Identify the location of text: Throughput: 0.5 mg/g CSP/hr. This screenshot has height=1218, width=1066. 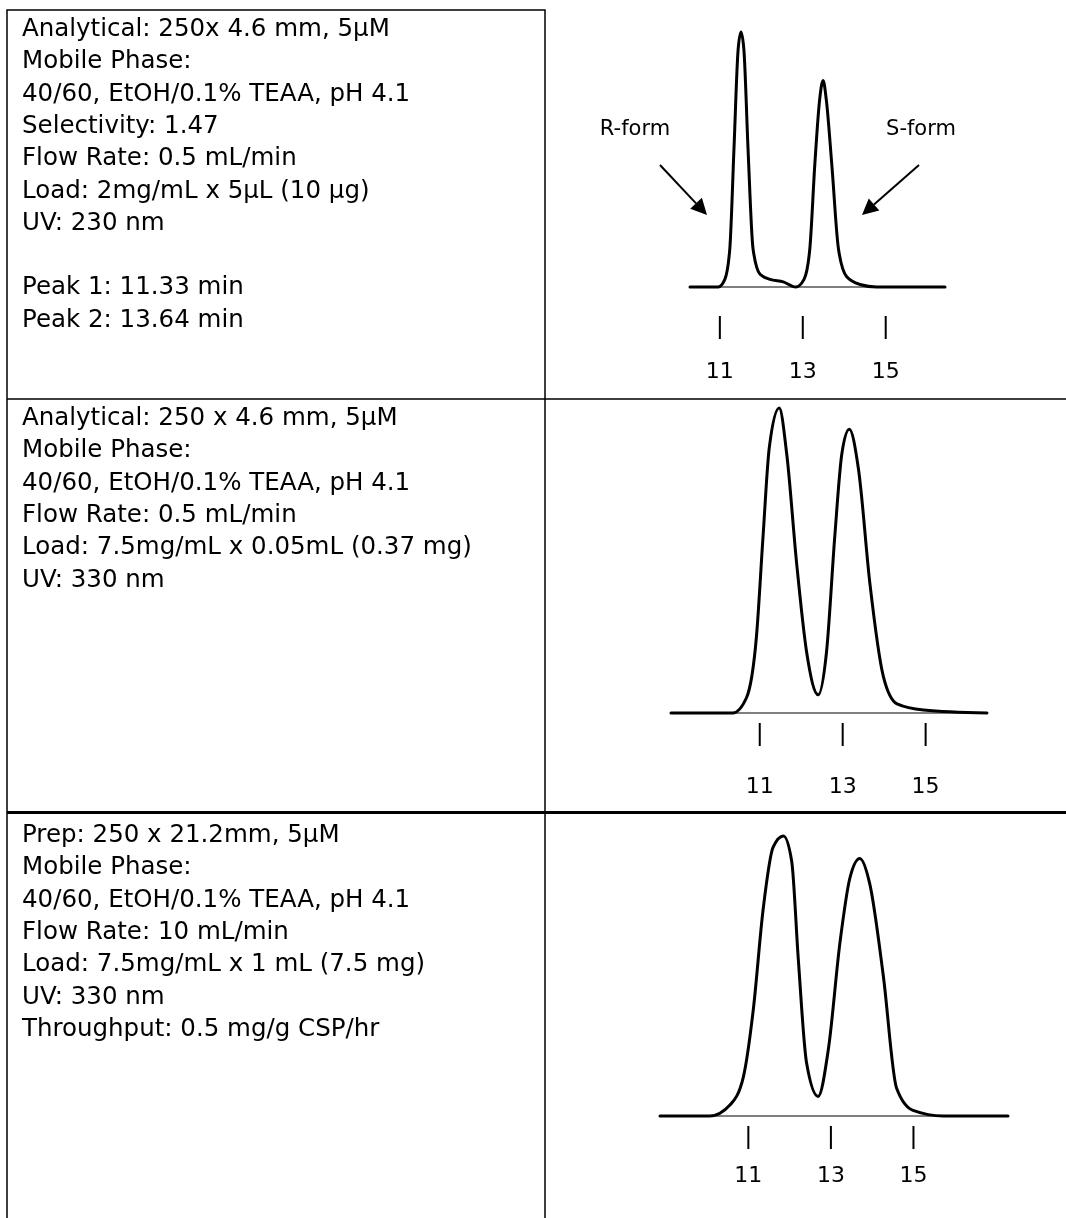
(201, 1027).